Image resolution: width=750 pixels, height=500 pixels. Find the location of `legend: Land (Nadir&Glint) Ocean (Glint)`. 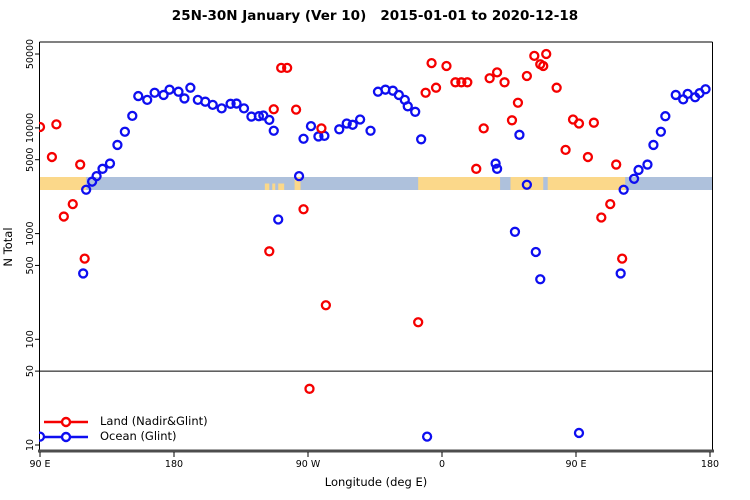

legend: Land (Nadir&Glint) Ocean (Glint) is located at coordinates (125, 429).